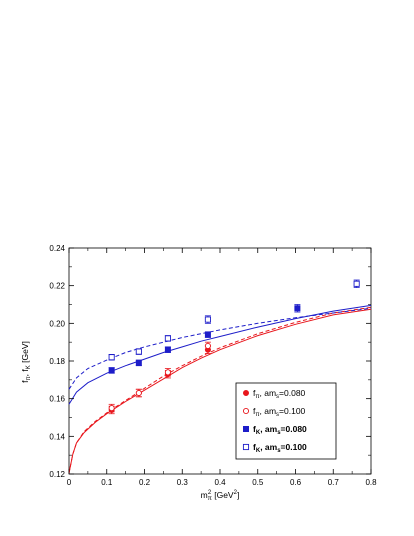  I want to click on y-tick-label: 0.14, so click(57, 436).